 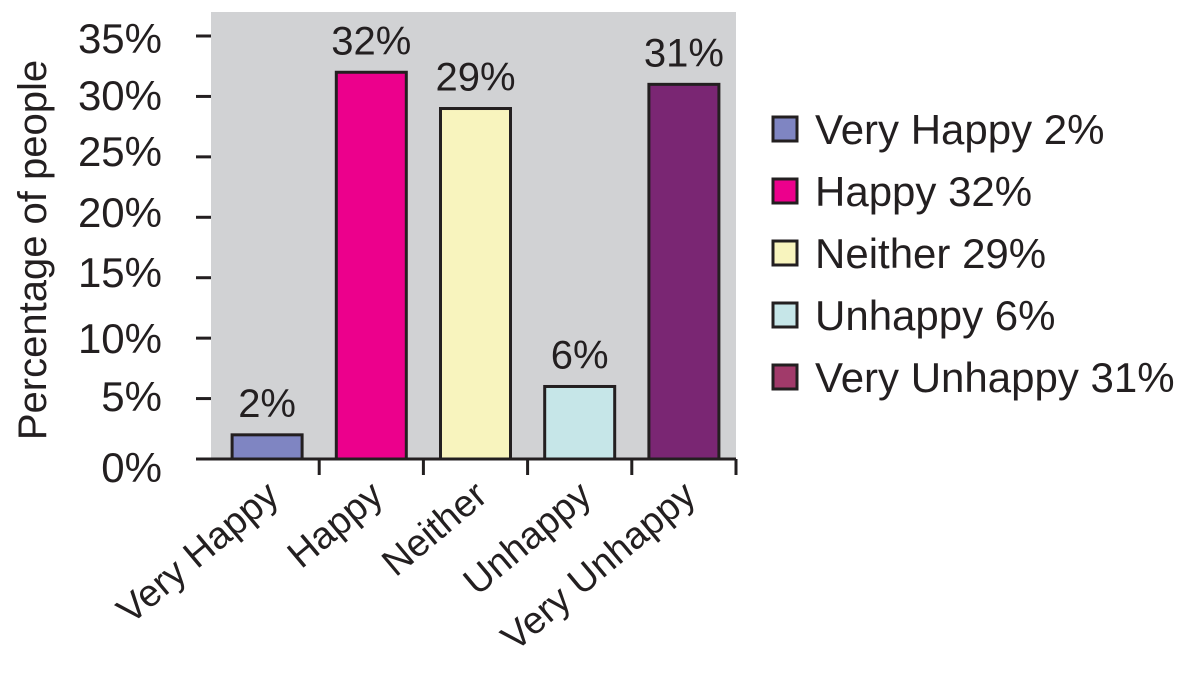 I want to click on bar-data-label: 32%, so click(x=371, y=41).